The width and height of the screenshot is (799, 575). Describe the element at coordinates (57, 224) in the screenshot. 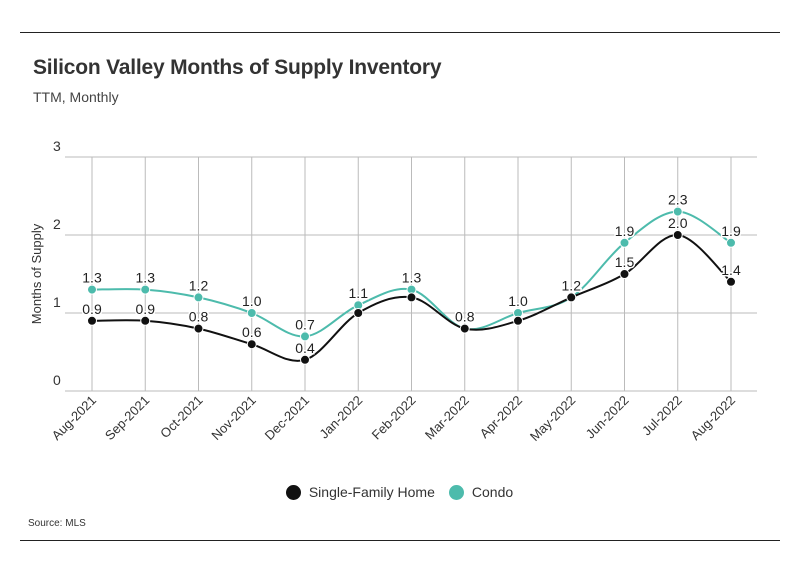

I see `y-tick-label: 2` at that location.